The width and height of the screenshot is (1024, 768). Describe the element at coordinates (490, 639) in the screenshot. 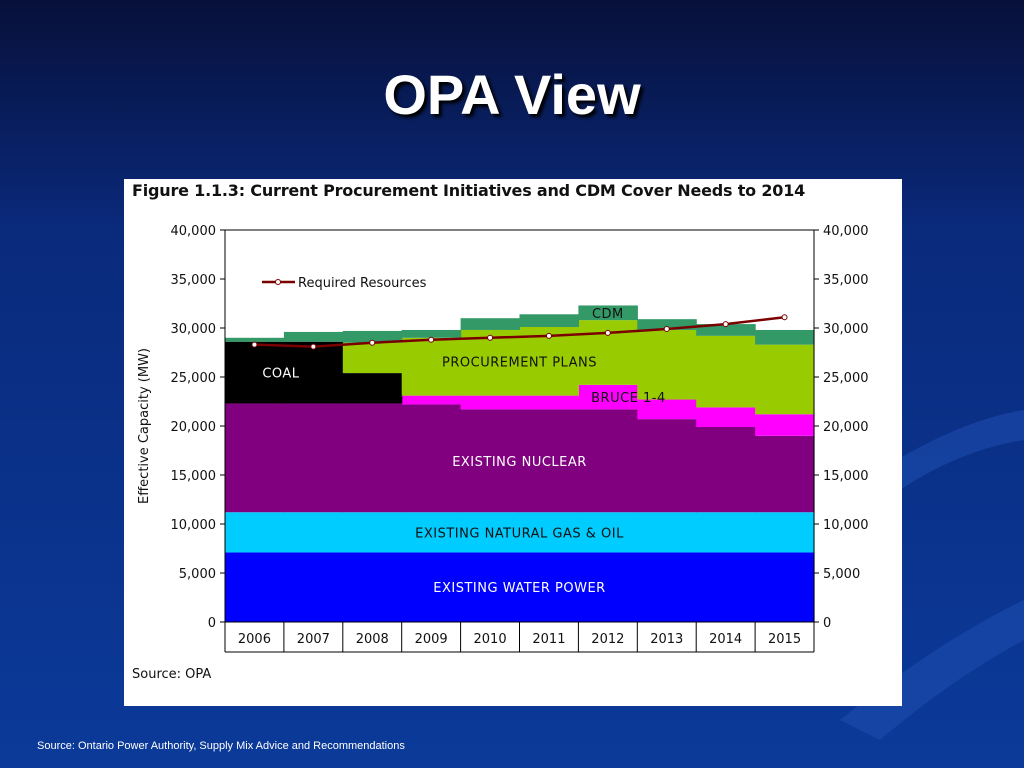

I see `x-tick-label: 2010` at that location.